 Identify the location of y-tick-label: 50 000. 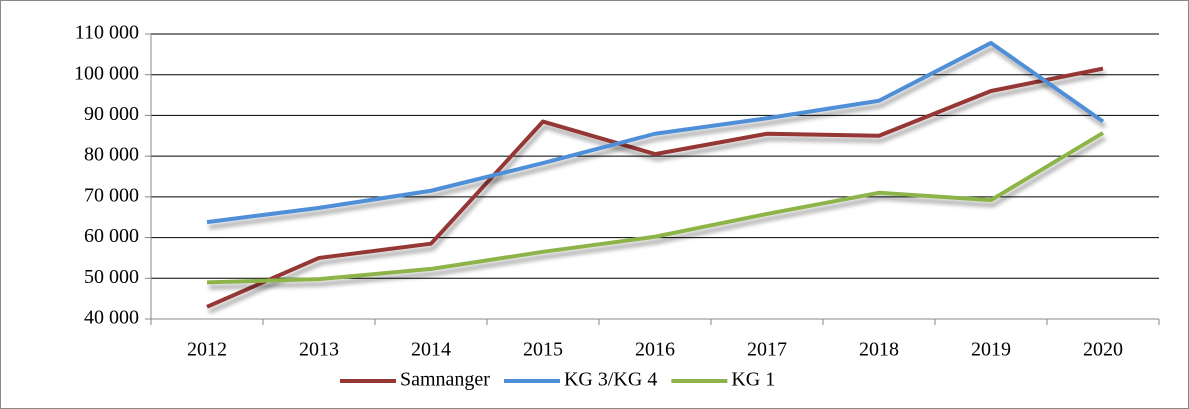
(111, 277).